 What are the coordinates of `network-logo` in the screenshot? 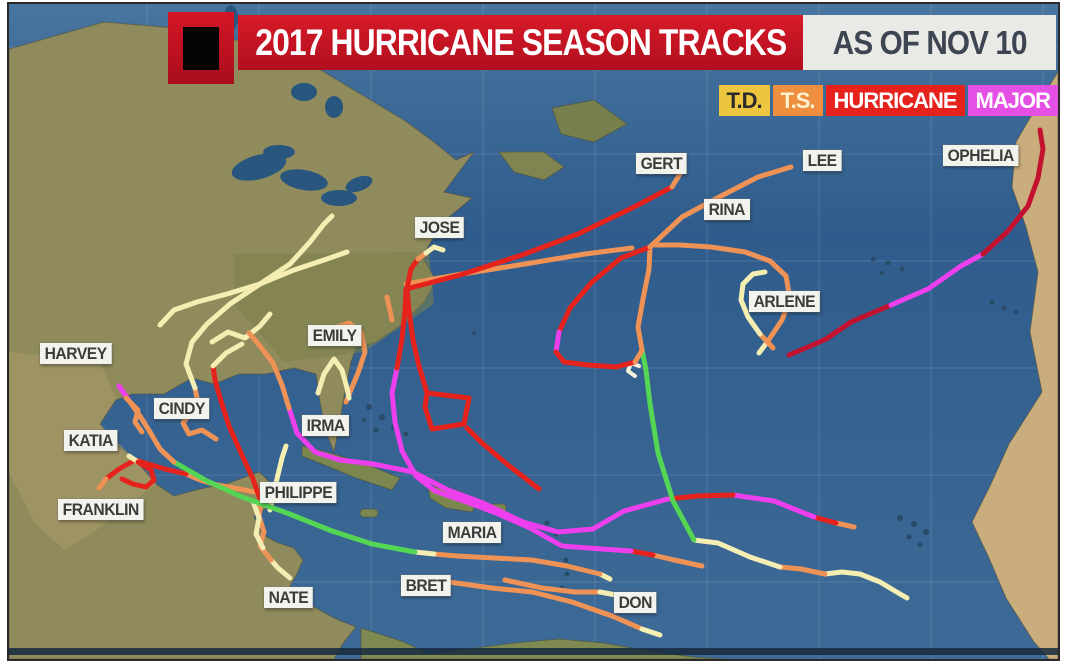 It's located at (201, 48).